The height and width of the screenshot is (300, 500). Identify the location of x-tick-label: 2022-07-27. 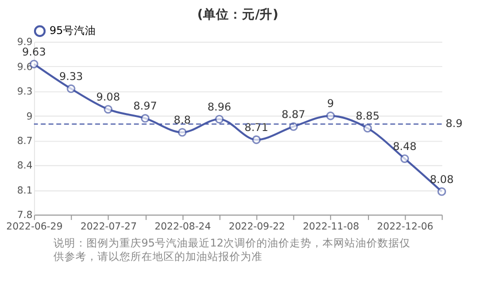
(108, 227).